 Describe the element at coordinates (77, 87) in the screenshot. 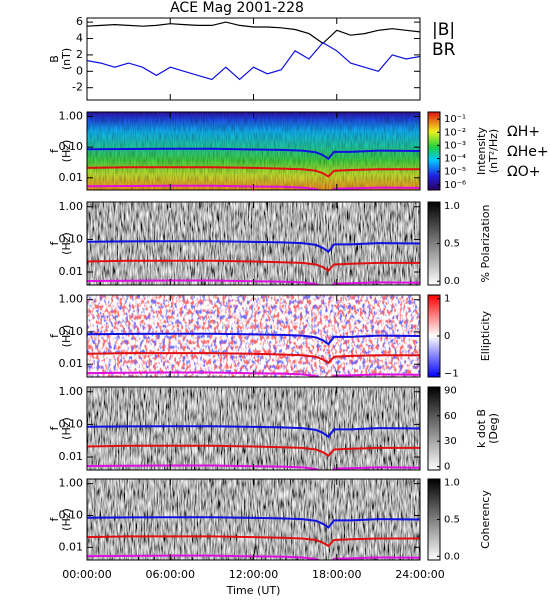

I see `y-tick-label: -2` at that location.